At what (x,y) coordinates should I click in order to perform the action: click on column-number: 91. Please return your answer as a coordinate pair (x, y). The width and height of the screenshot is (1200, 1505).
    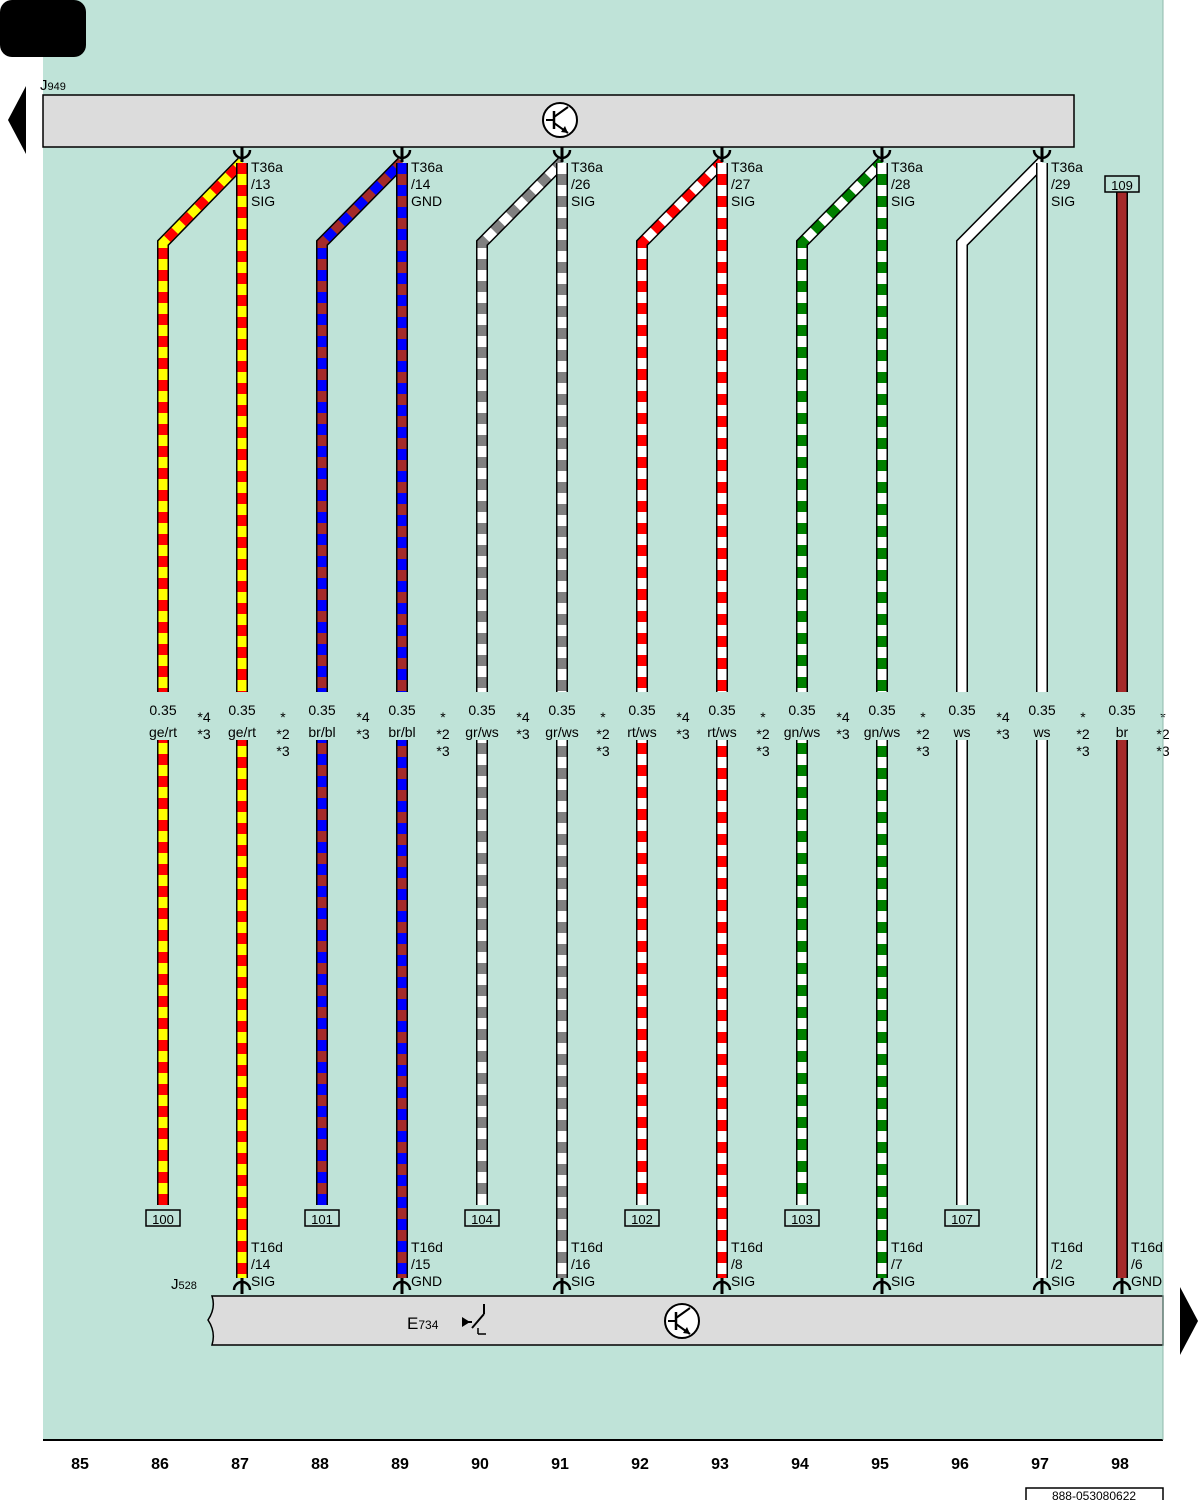
    Looking at the image, I should click on (560, 1464).